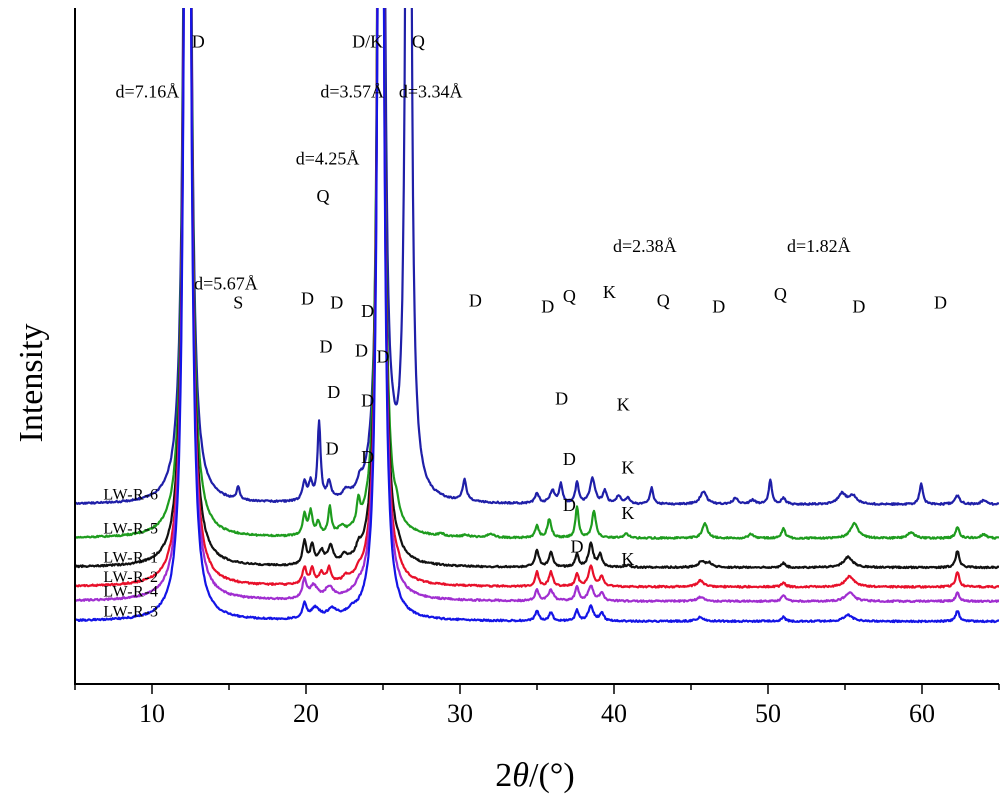 The image size is (1000, 802). I want to click on series-label-group: LW-R-6 LW-R-5 LW-R-1 LW-R-2LW-R-4 LW-R-3, so click(130, 554).